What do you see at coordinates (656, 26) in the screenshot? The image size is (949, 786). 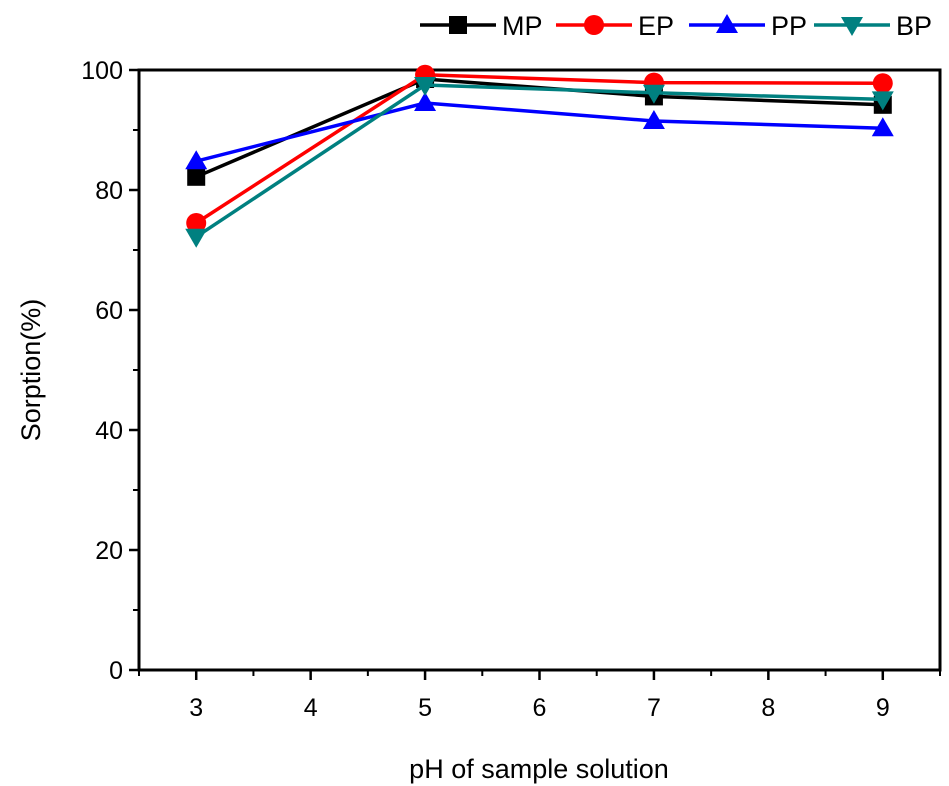 I see `legend-label-ep: EP` at bounding box center [656, 26].